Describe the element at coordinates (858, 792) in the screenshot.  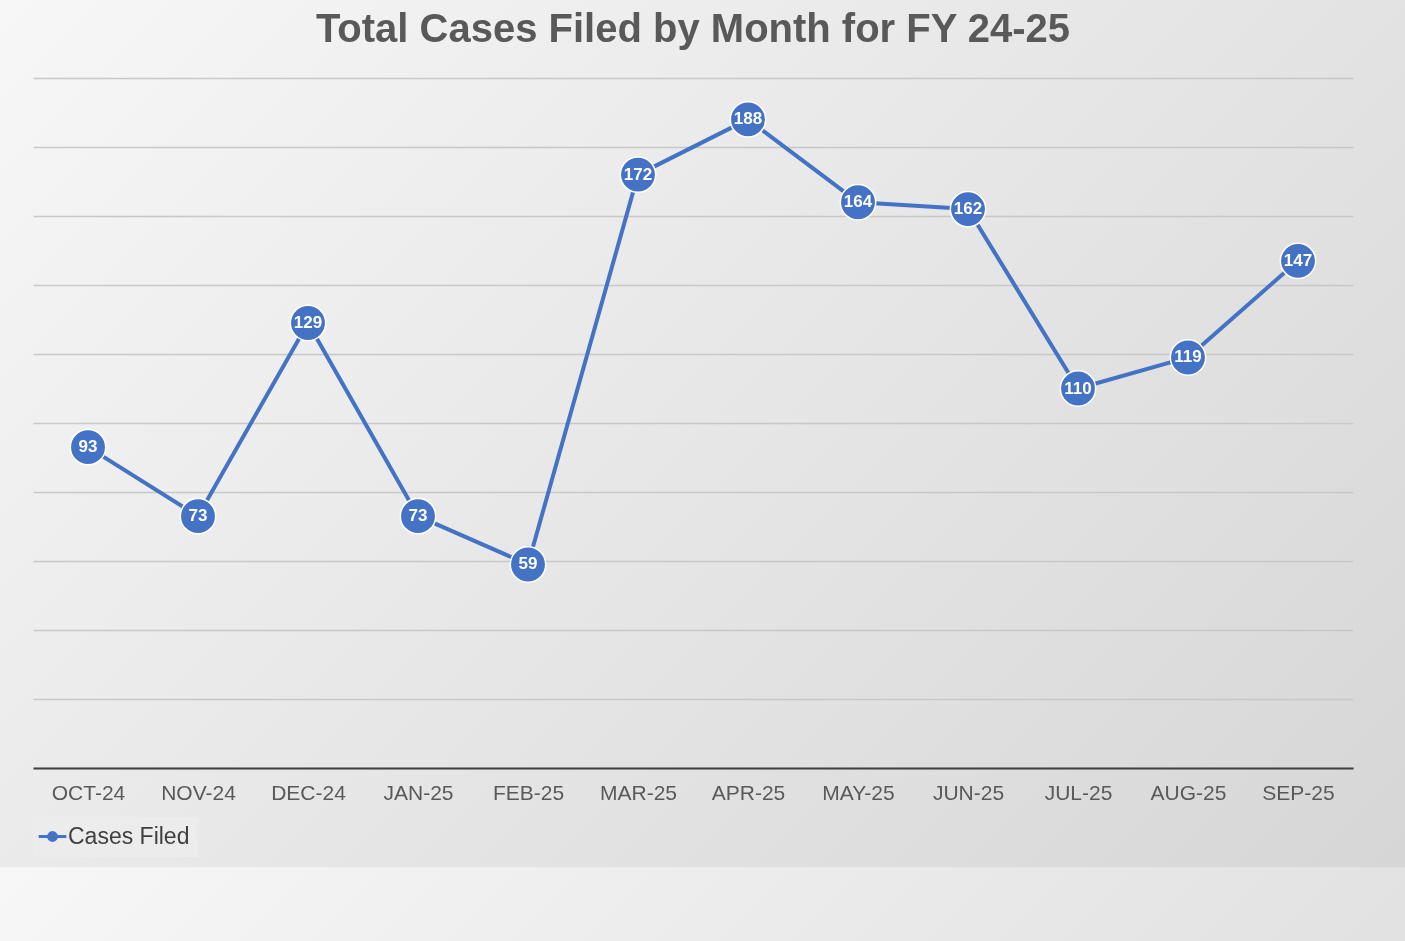
I see `x-tick-label: MAY-25` at that location.